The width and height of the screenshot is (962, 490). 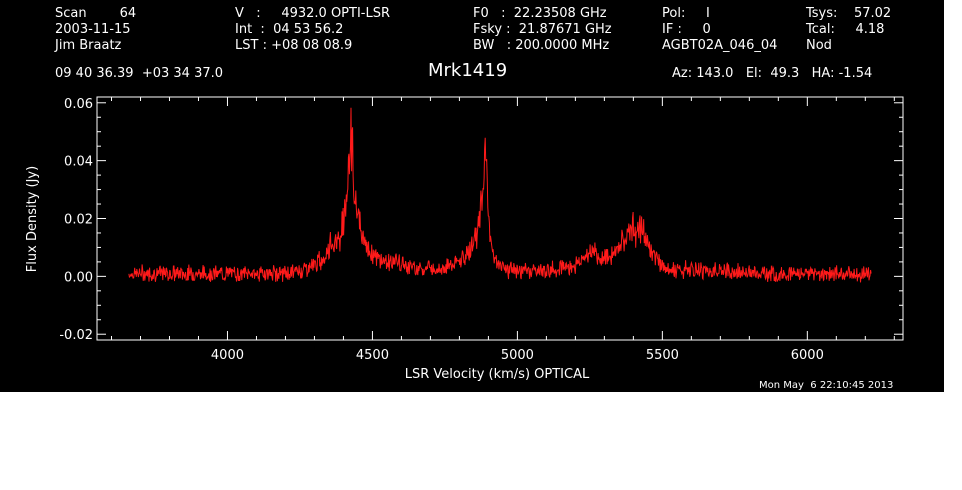 I want to click on header-if: IF : 0, so click(x=686, y=29).